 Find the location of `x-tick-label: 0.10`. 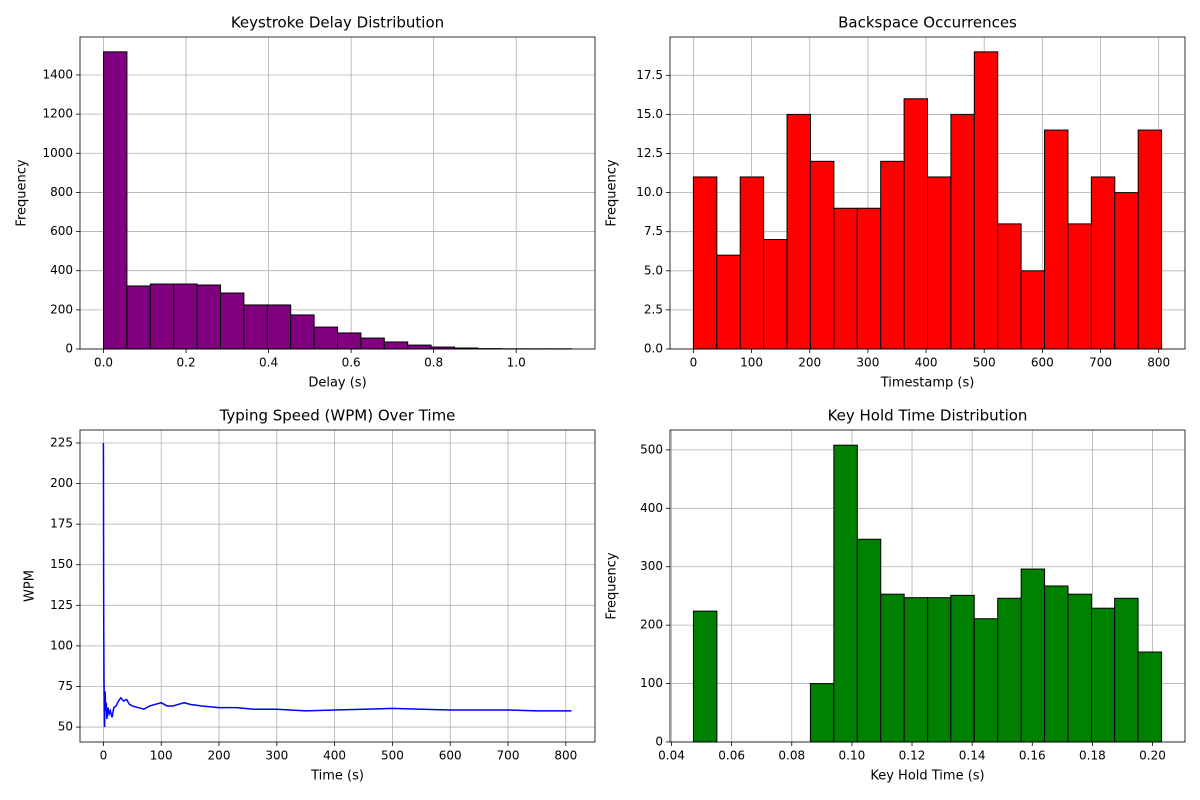

x-tick-label: 0.10 is located at coordinates (852, 756).